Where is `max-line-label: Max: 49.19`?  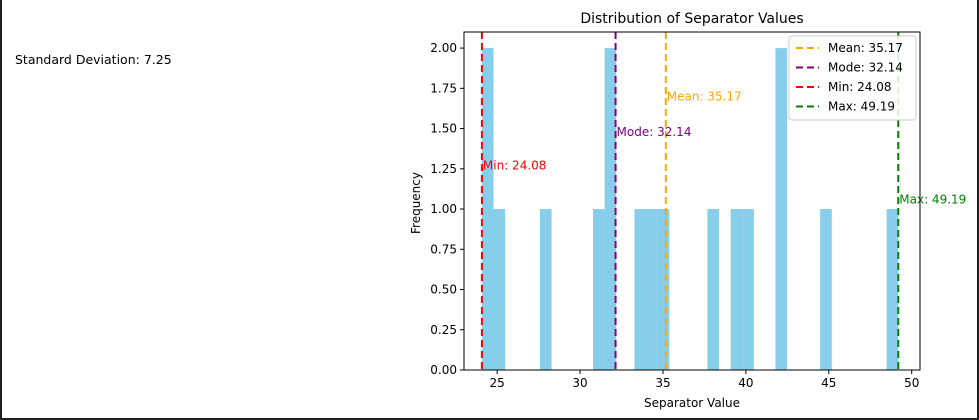
max-line-label: Max: 49.19 is located at coordinates (932, 199).